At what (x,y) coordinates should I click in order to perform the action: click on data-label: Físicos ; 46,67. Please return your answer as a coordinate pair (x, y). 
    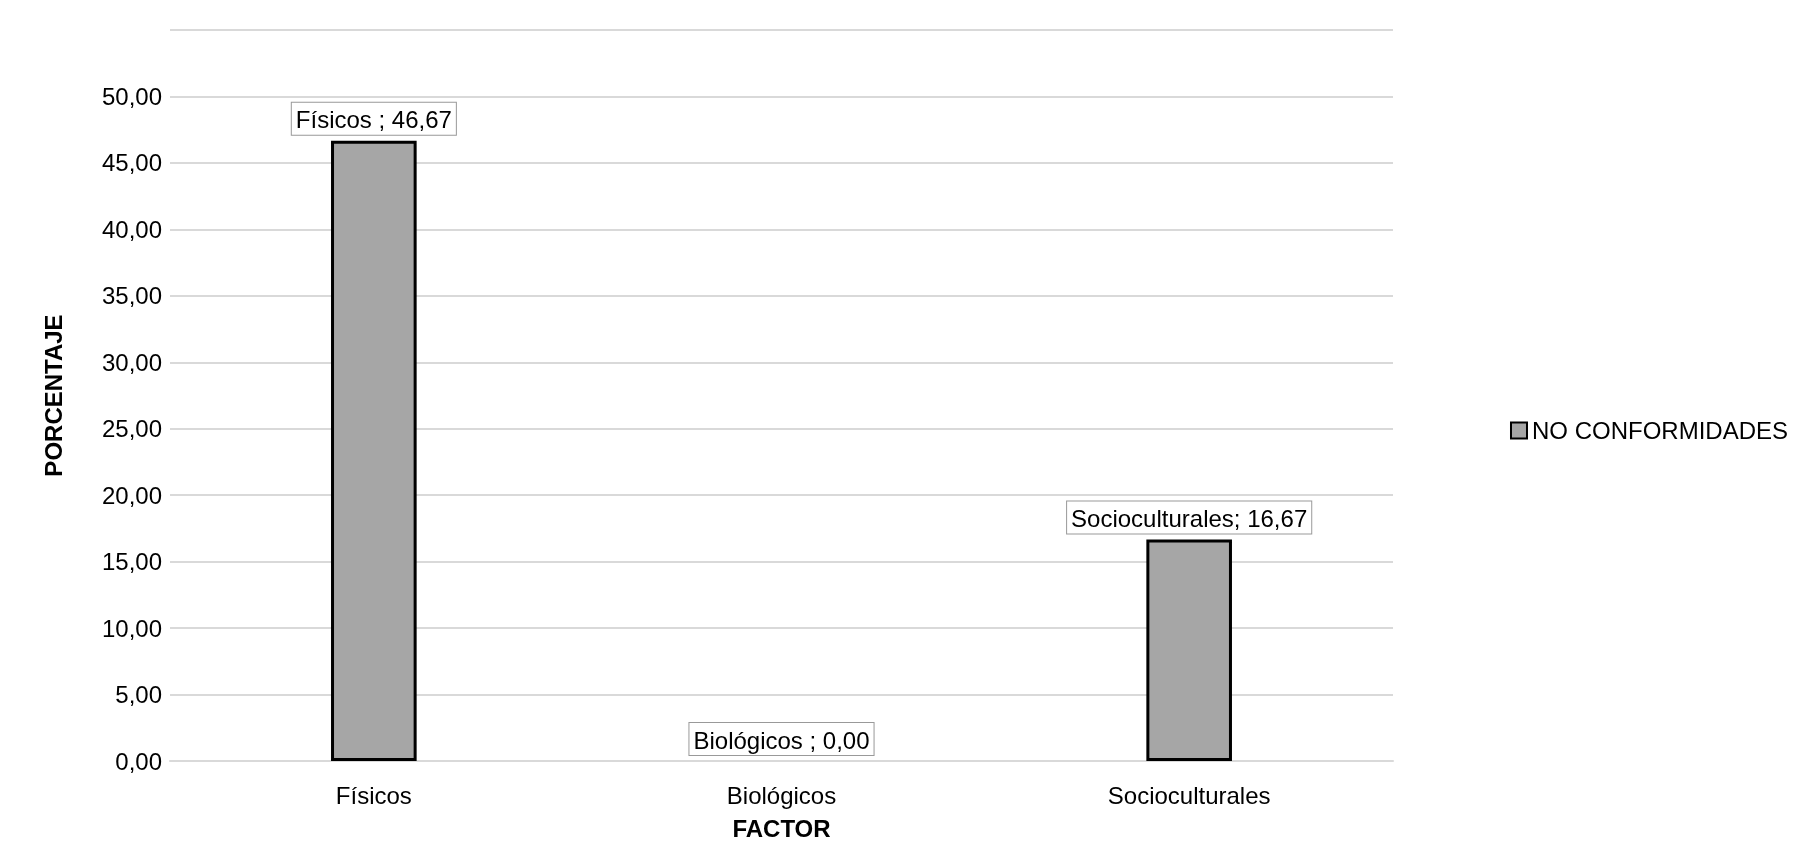
    Looking at the image, I should click on (373, 120).